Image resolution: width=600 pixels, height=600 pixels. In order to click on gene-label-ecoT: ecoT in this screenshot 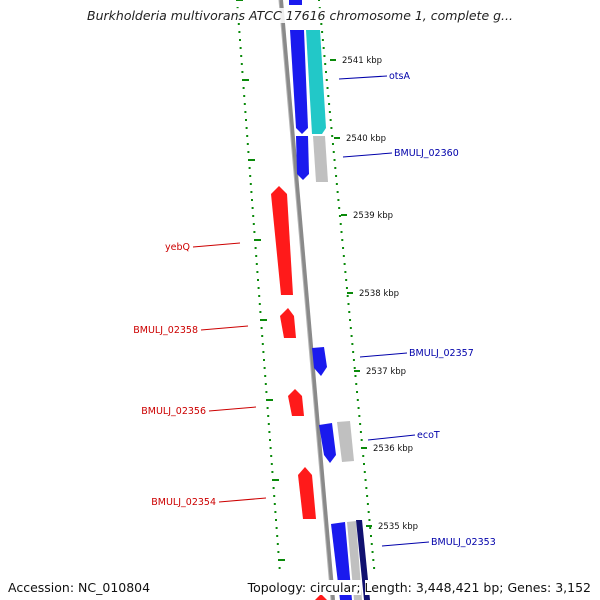, I will do `click(403, 435)`.